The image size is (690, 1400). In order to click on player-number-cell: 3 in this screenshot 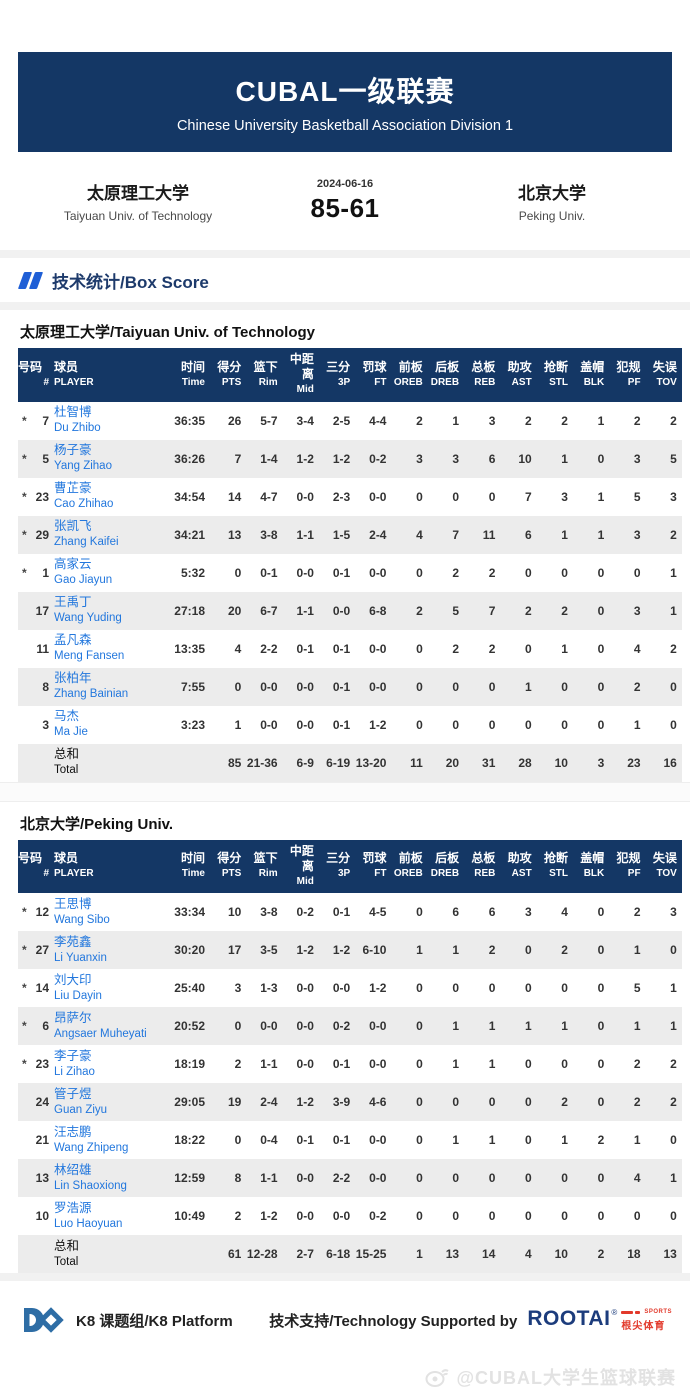, I will do `click(36, 725)`.